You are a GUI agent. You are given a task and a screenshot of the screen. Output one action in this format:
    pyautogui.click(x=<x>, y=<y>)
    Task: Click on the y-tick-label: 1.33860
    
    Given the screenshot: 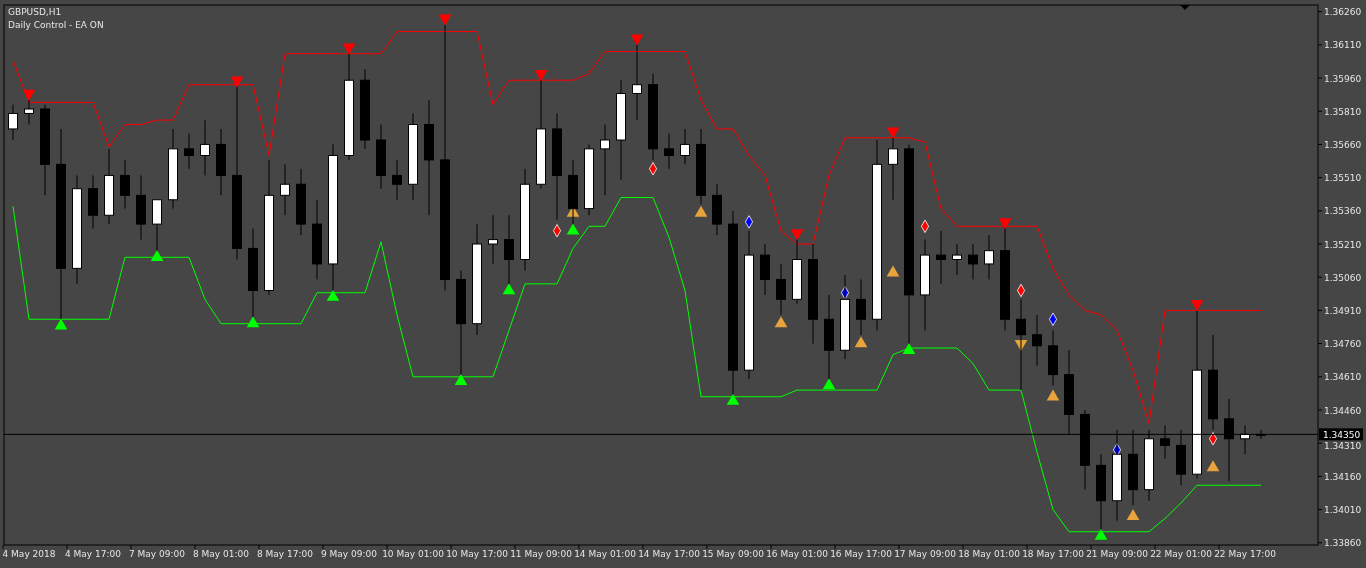 What is the action you would take?
    pyautogui.click(x=1343, y=543)
    